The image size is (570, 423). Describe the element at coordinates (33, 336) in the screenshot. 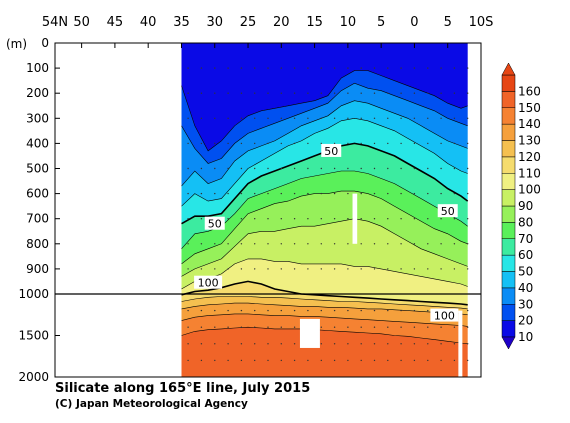

I see `y-tick-label: 1500` at that location.